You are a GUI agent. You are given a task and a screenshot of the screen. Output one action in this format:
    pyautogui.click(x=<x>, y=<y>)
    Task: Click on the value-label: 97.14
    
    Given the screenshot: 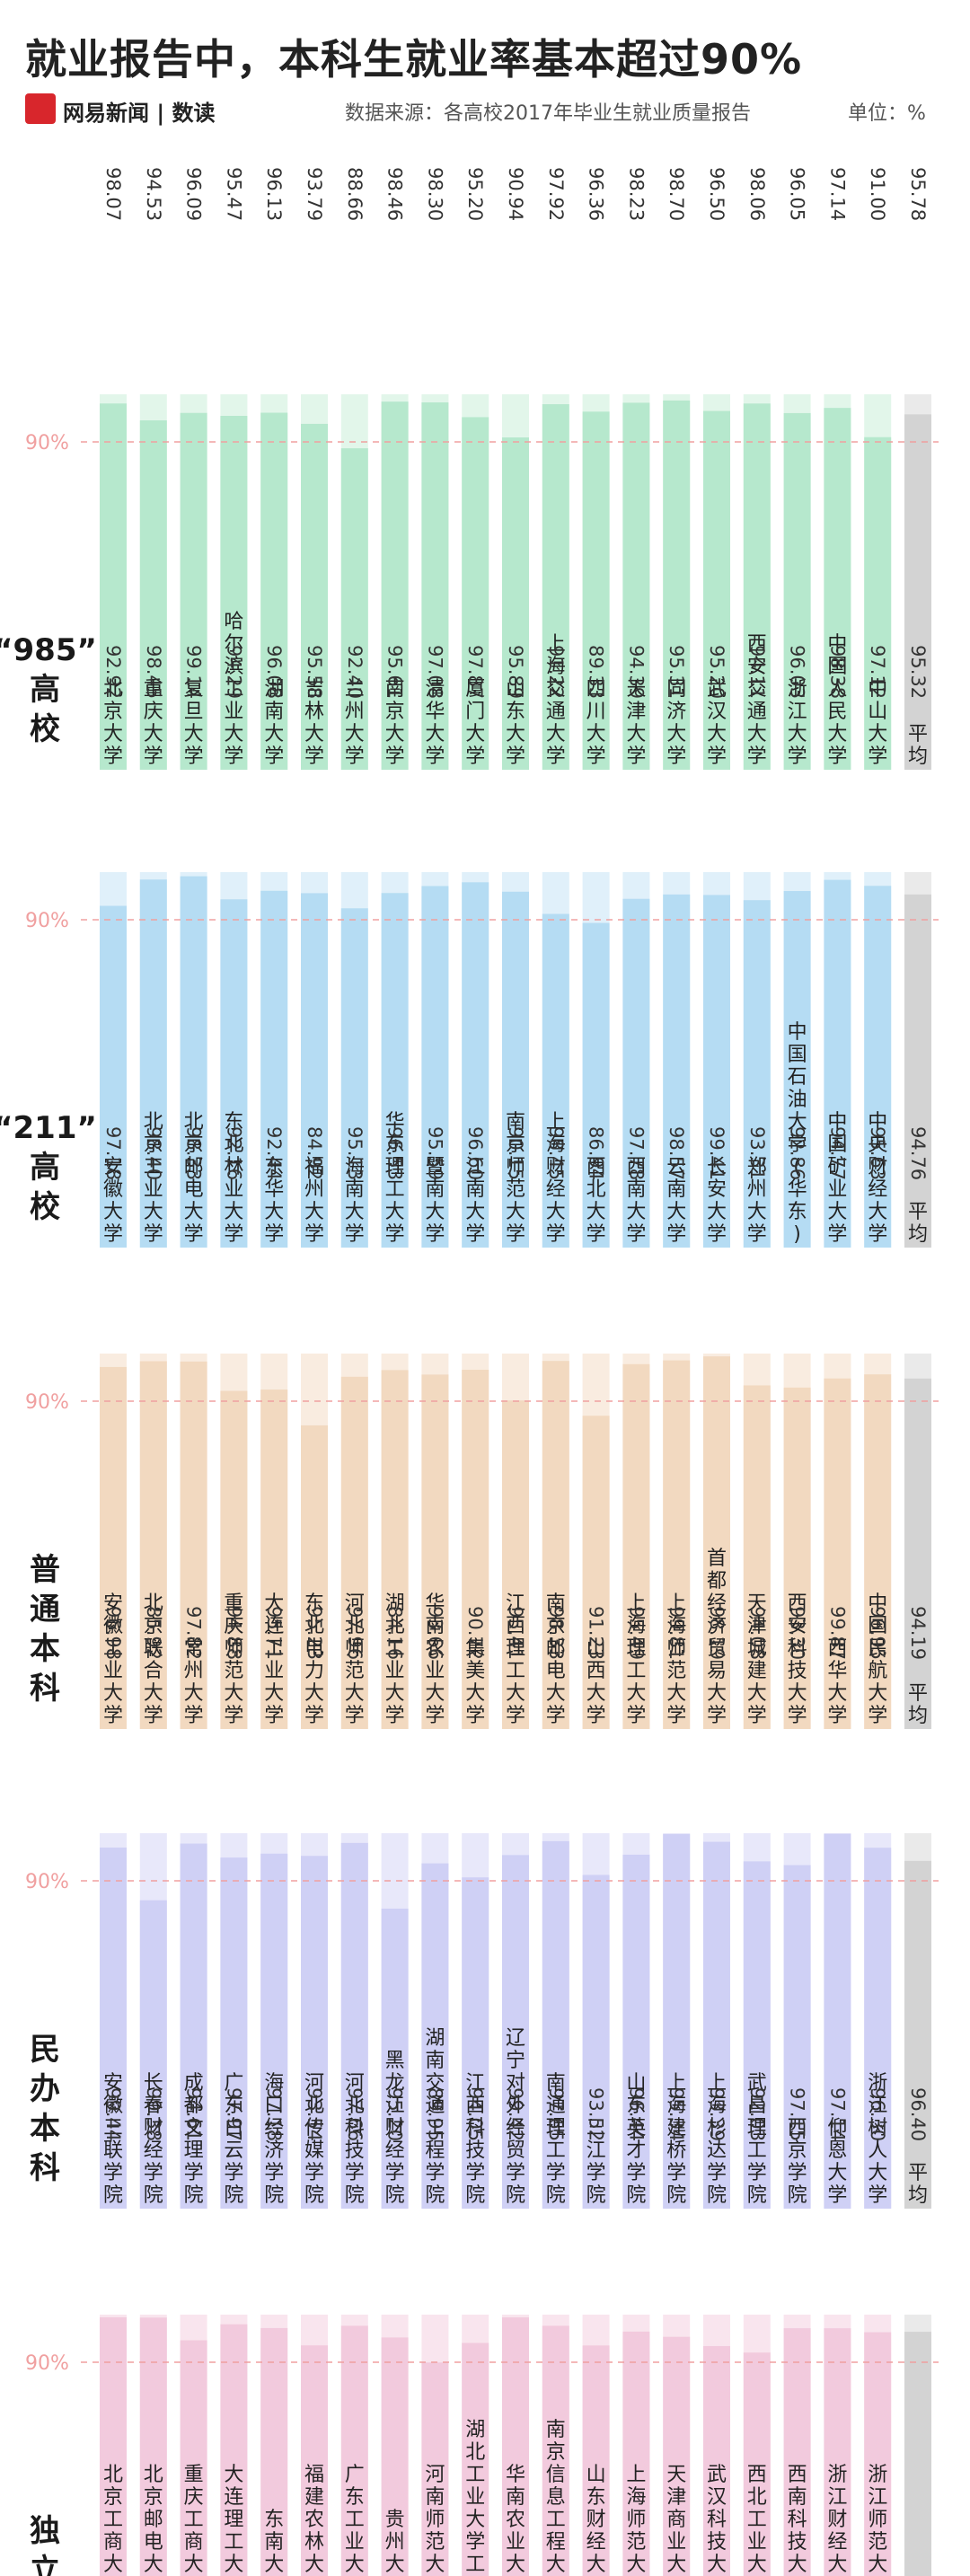 What is the action you would take?
    pyautogui.click(x=837, y=2114)
    